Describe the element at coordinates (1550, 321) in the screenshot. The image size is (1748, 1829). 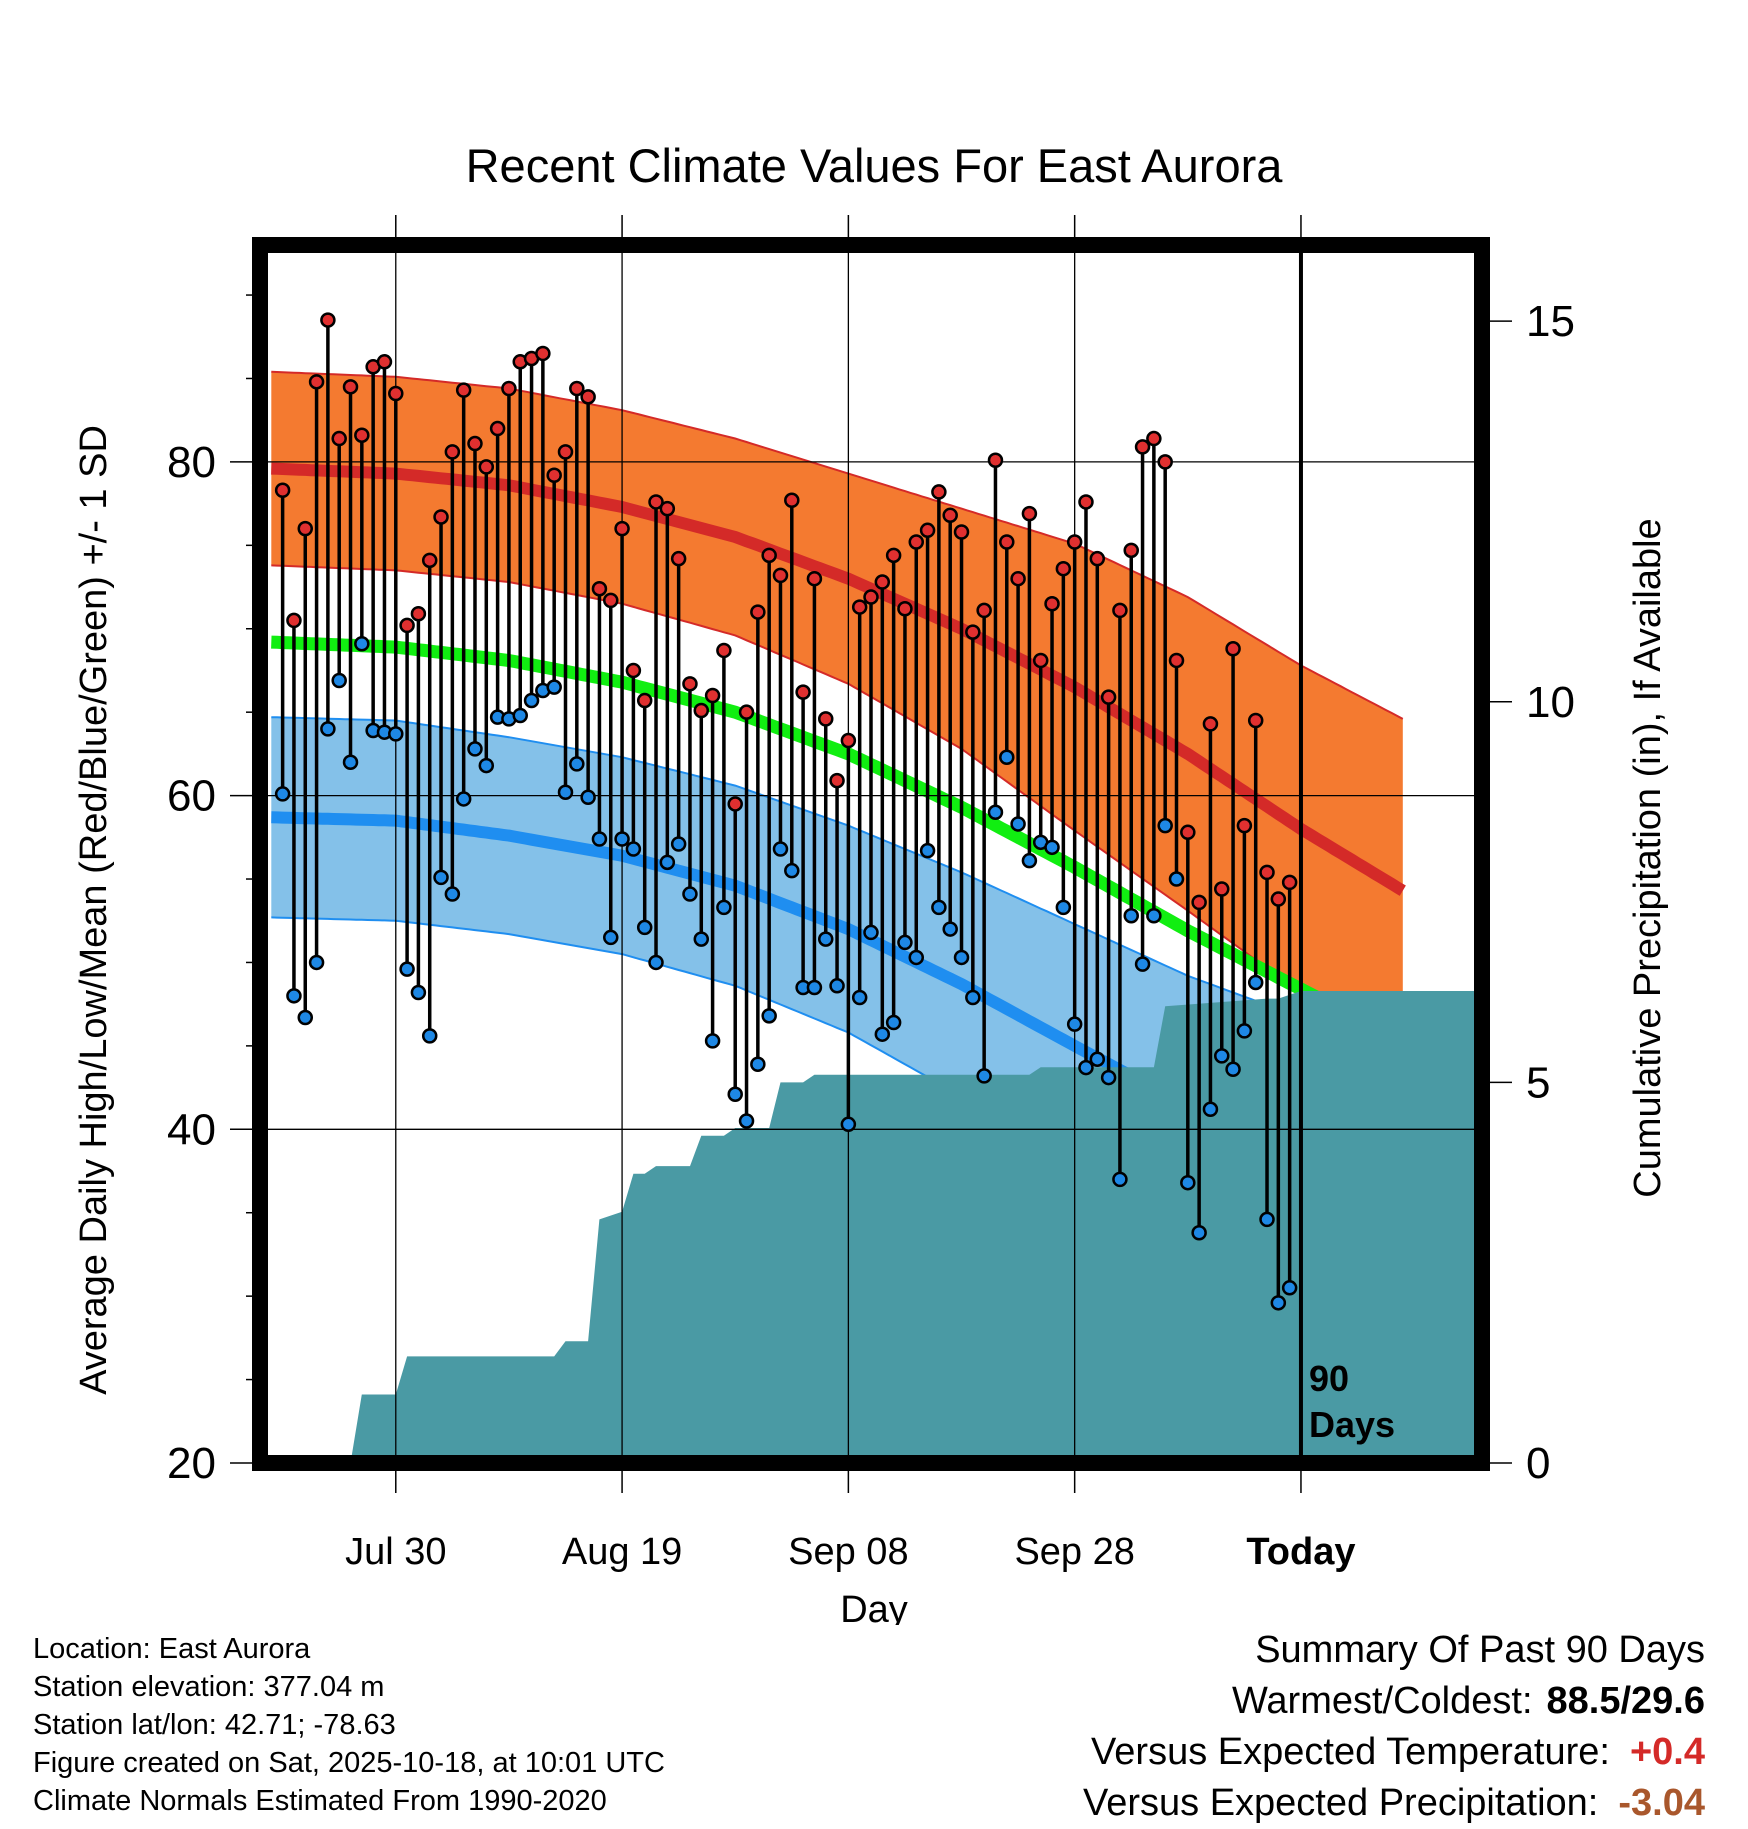
I see `y2-tick-label: 15` at that location.